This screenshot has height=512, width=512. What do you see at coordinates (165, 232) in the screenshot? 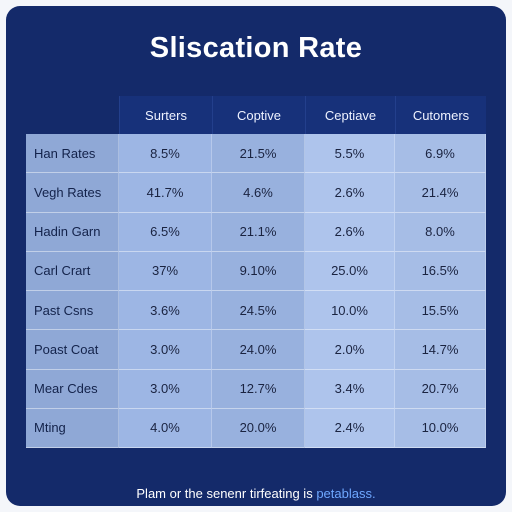
I see `table-cell: 6.5%` at bounding box center [165, 232].